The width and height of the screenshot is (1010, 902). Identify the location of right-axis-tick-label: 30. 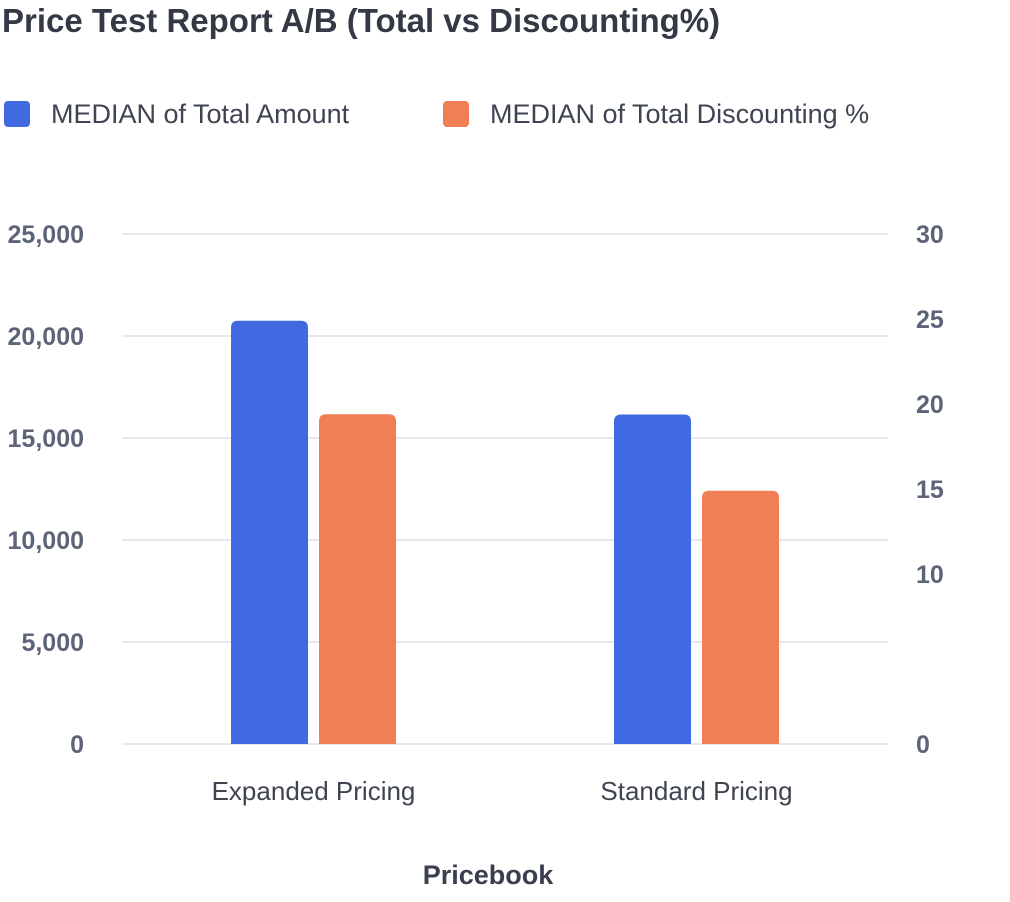
(930, 235).